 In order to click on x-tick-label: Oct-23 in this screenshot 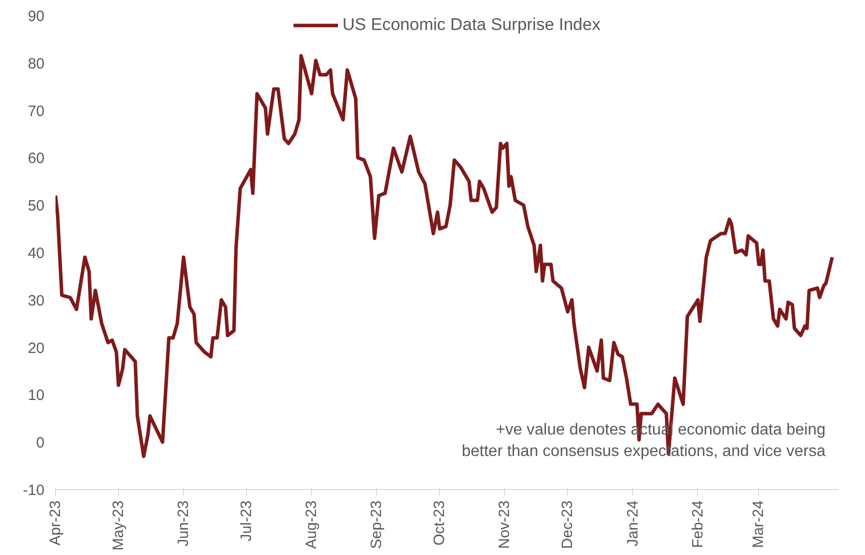, I will do `click(439, 523)`.